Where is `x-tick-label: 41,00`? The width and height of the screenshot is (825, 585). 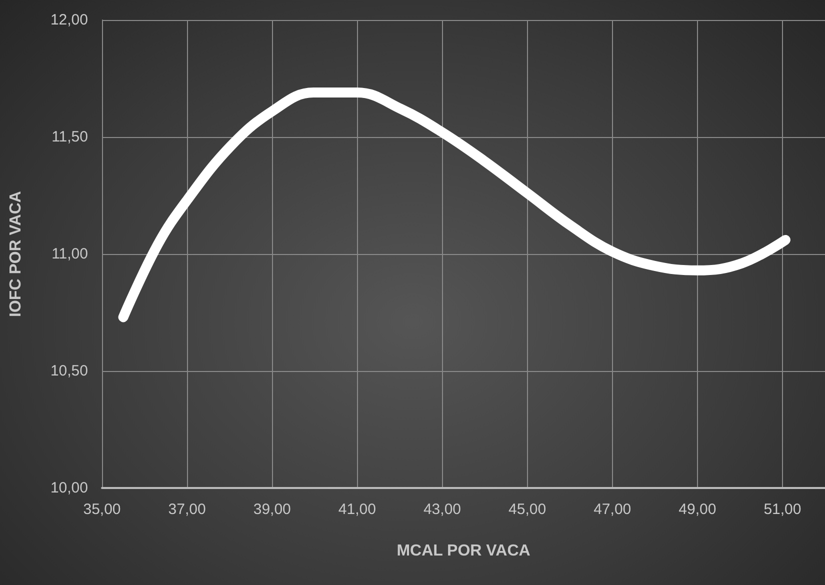
x-tick-label: 41,00 is located at coordinates (357, 509).